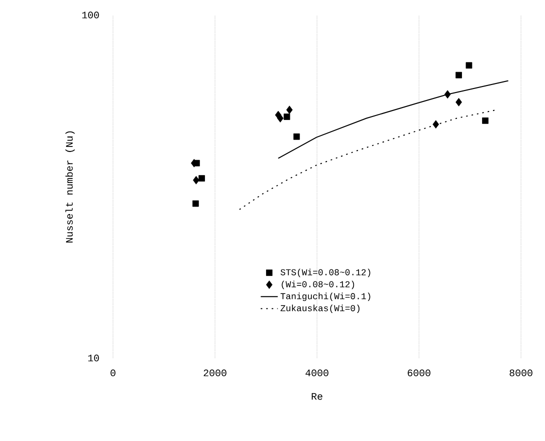  Describe the element at coordinates (320, 309) in the screenshot. I see `legend-label: Zukauskas(Wi=0)` at that location.